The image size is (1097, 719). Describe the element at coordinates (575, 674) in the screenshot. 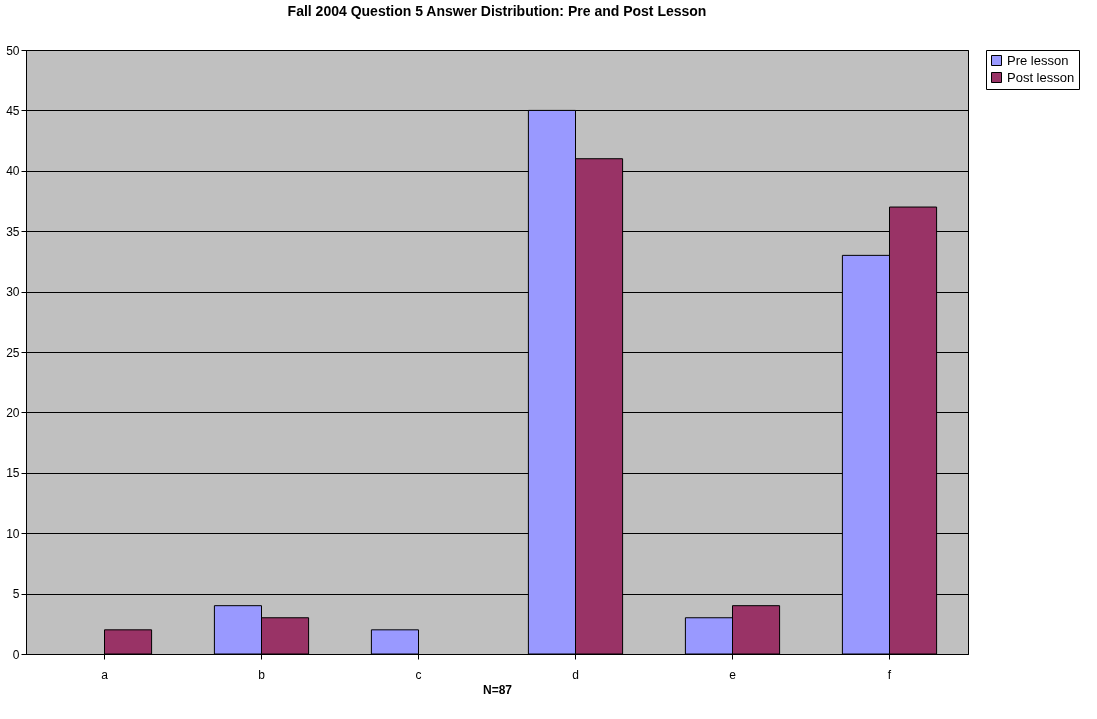

I see `x-tick-label: d` at that location.